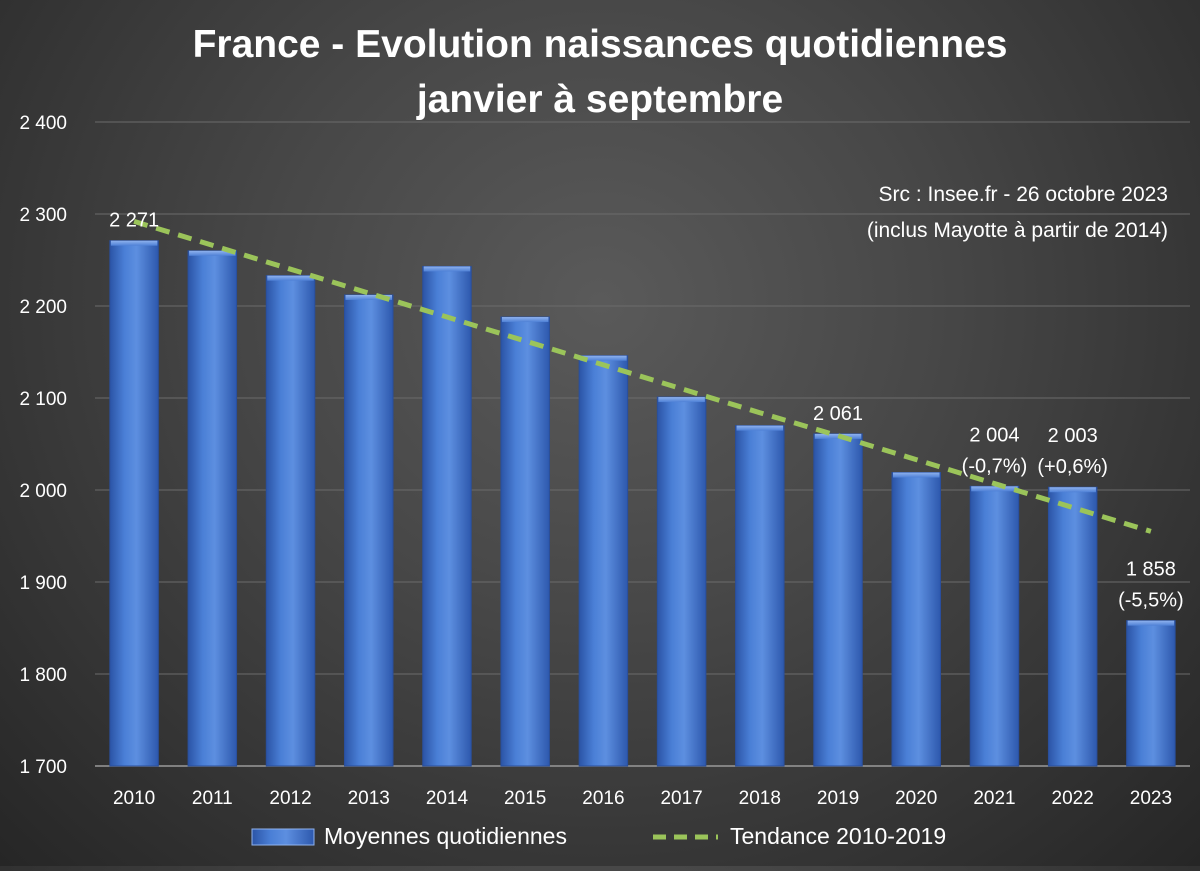  Describe the element at coordinates (43, 399) in the screenshot. I see `y-tick-label: 2 100` at that location.